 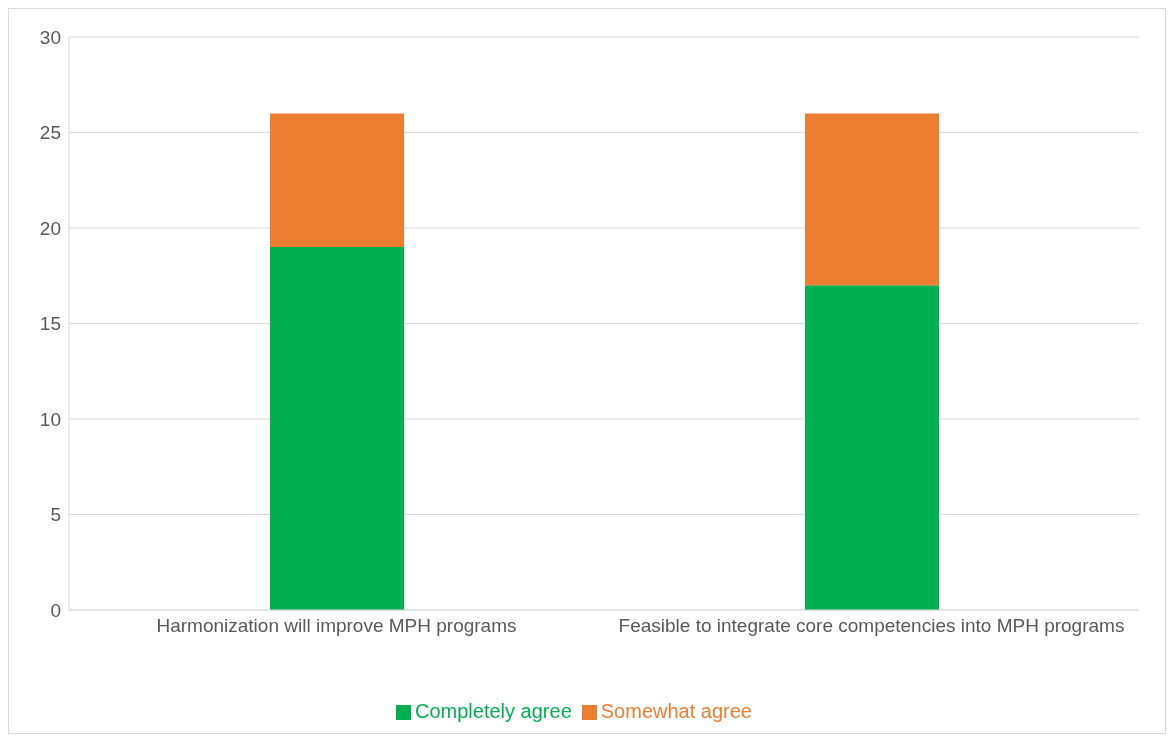 What do you see at coordinates (871, 625) in the screenshot?
I see `x-tick-label: Feasible to integrate core competencies into MPH programs` at bounding box center [871, 625].